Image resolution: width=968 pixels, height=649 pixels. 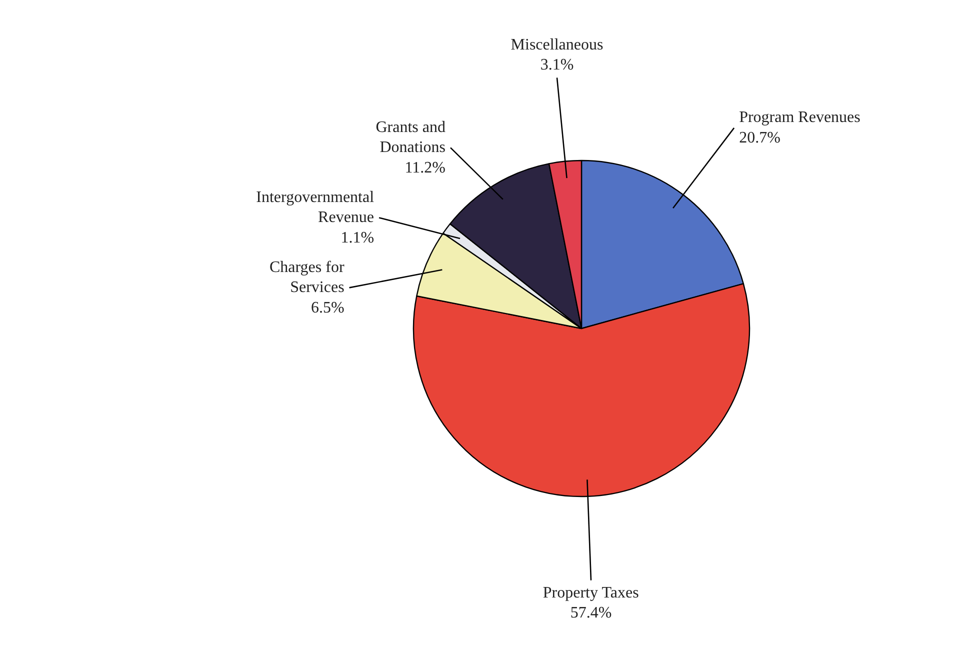 I want to click on data-label: 6.5%, so click(x=327, y=308).